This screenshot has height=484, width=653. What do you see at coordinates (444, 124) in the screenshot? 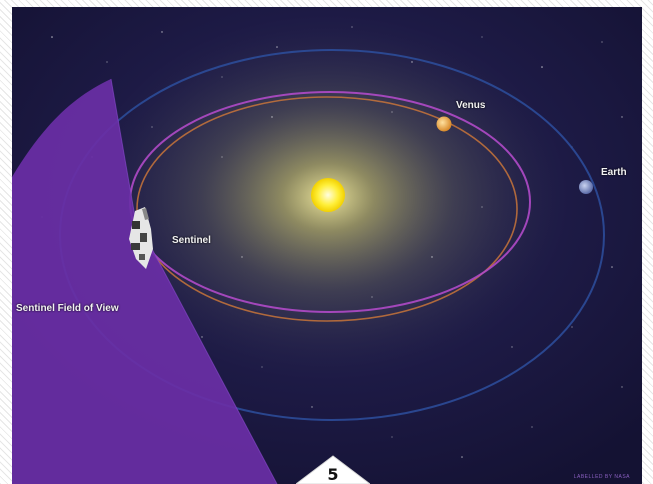
I see `venus-planet` at bounding box center [444, 124].